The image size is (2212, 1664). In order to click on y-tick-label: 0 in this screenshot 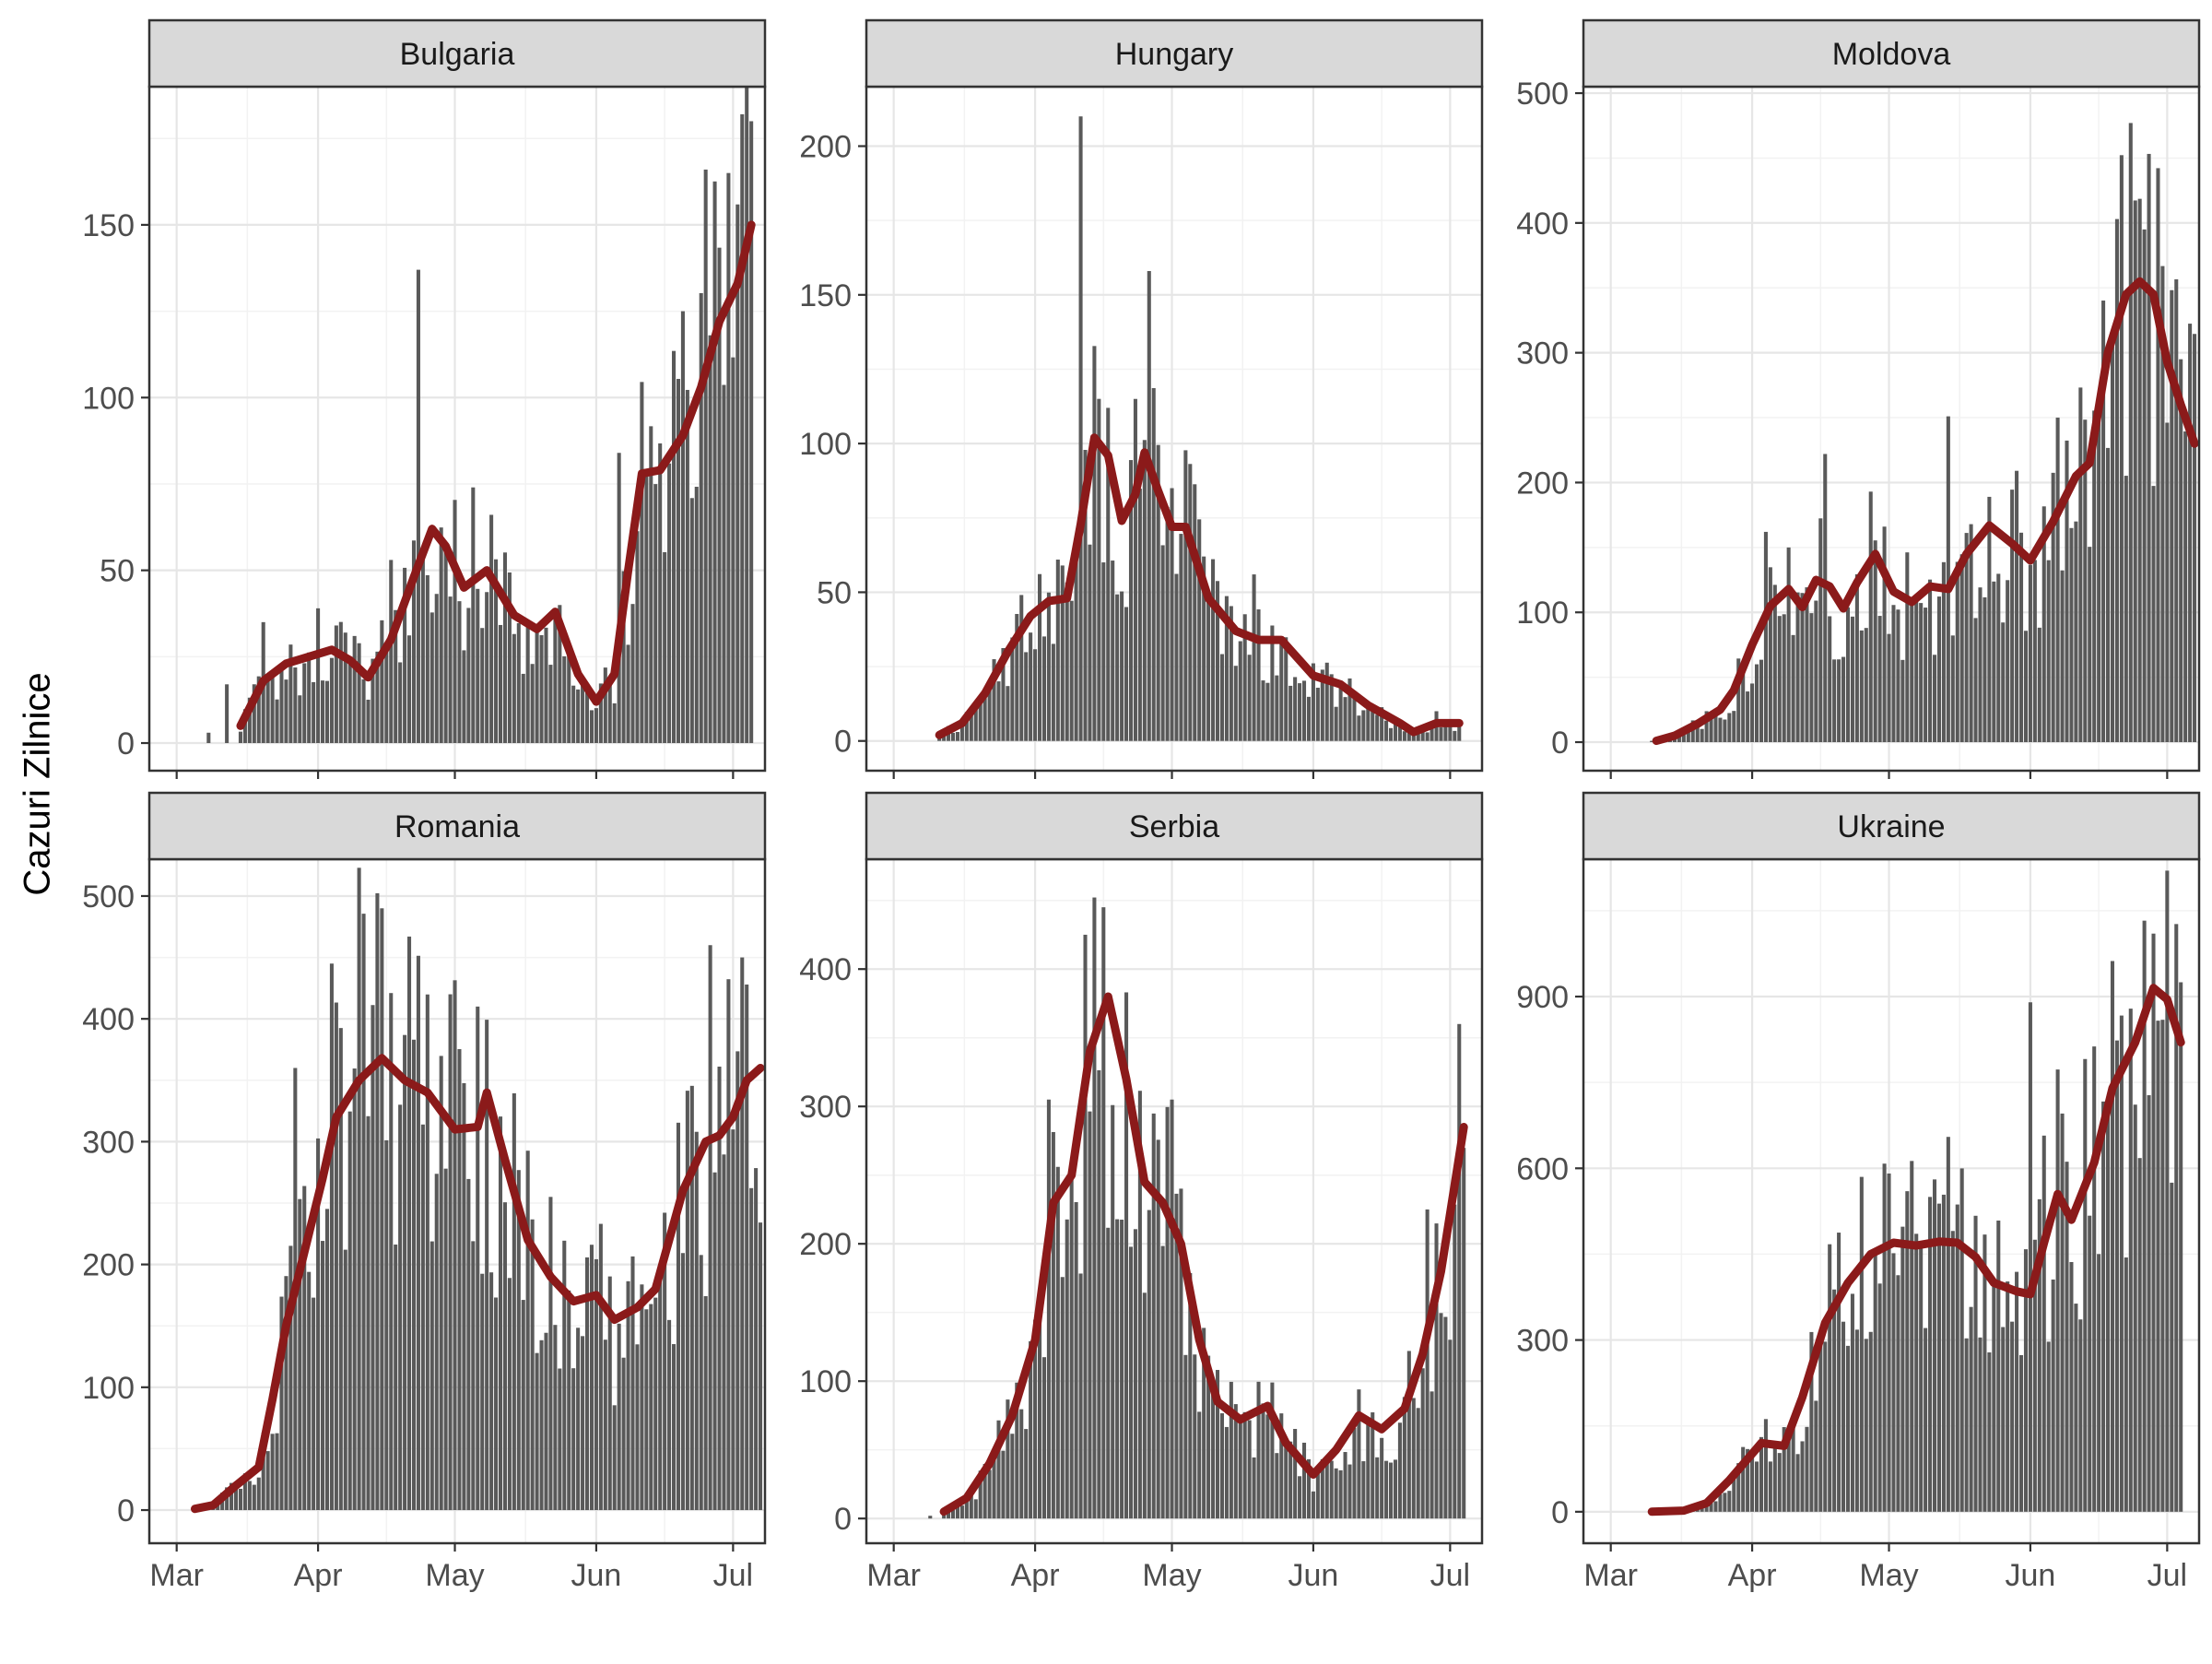, I will do `click(126, 1510)`.